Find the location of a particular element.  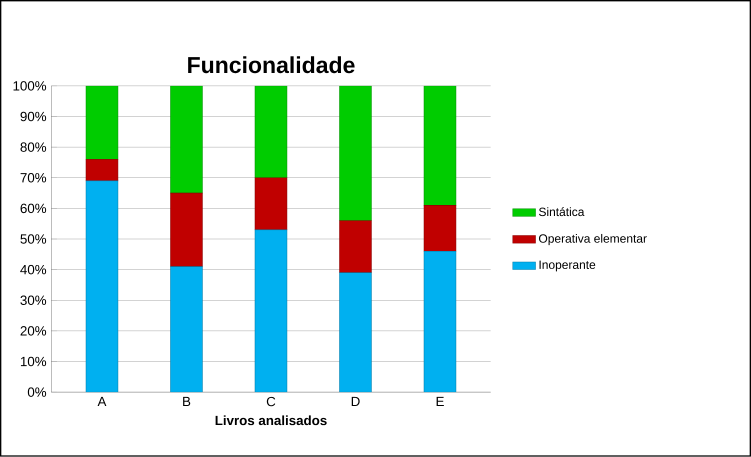

x-axis-title: Livros analisados is located at coordinates (271, 421).